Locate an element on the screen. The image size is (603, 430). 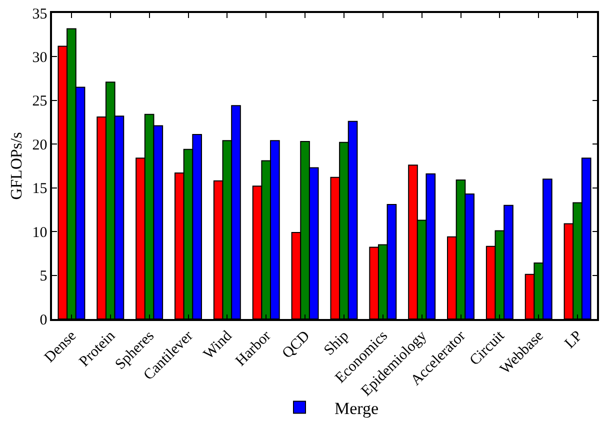
y-axis-title: GFLOPs/s is located at coordinates (17, 166).